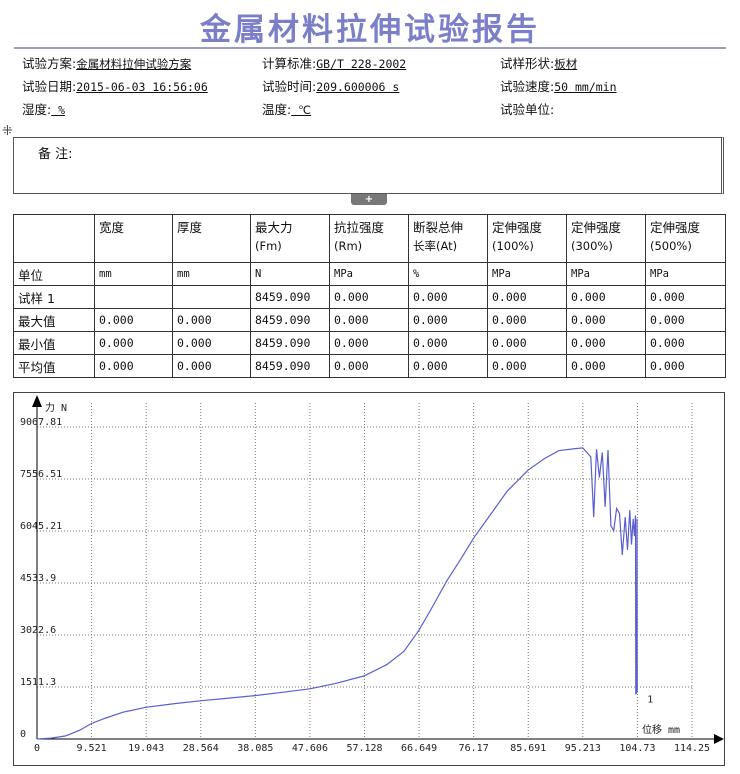 This screenshot has height=774, width=740. Describe the element at coordinates (650, 700) in the screenshot. I see `series-end-label: 1` at that location.